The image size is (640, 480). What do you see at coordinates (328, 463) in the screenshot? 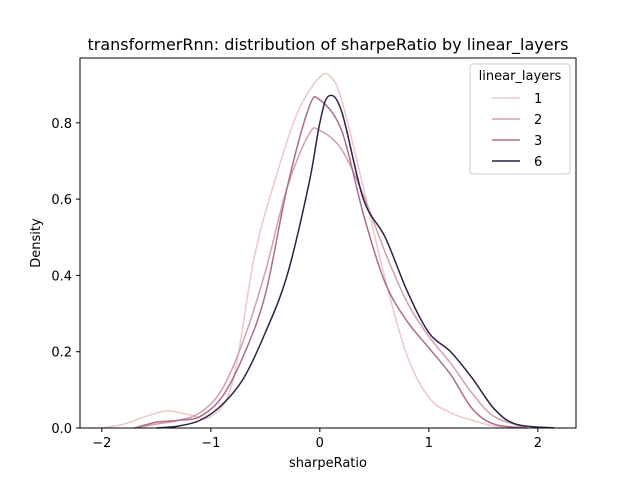
I see `x-axis-label: sharpeRatio` at bounding box center [328, 463].